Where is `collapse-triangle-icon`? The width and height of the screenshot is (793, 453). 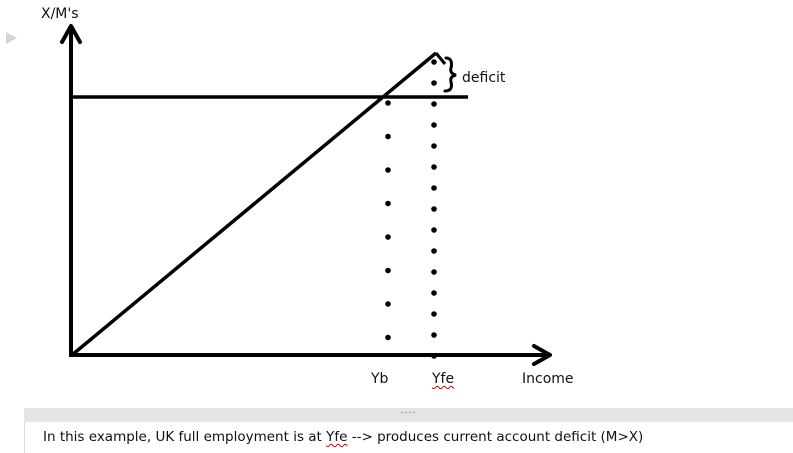
collapse-triangle-icon is located at coordinates (11, 38).